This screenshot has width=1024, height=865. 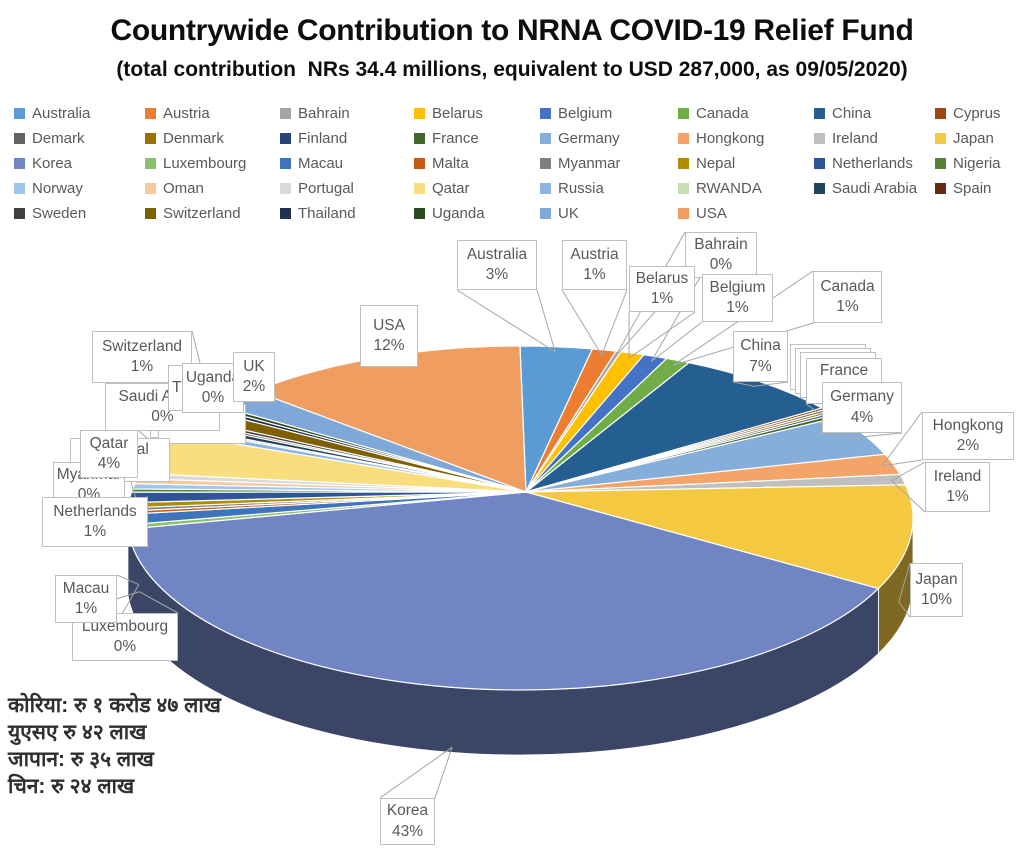 What do you see at coordinates (61, 113) in the screenshot?
I see `legend-label: Australia` at bounding box center [61, 113].